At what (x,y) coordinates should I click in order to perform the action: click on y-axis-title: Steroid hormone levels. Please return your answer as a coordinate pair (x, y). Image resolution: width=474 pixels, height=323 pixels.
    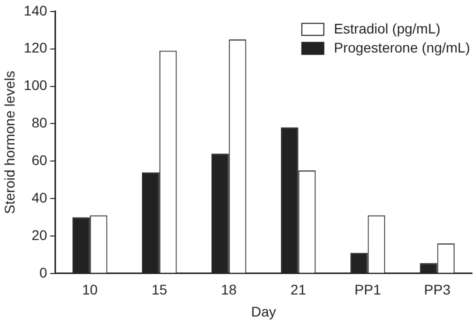
    Looking at the image, I should click on (9, 142).